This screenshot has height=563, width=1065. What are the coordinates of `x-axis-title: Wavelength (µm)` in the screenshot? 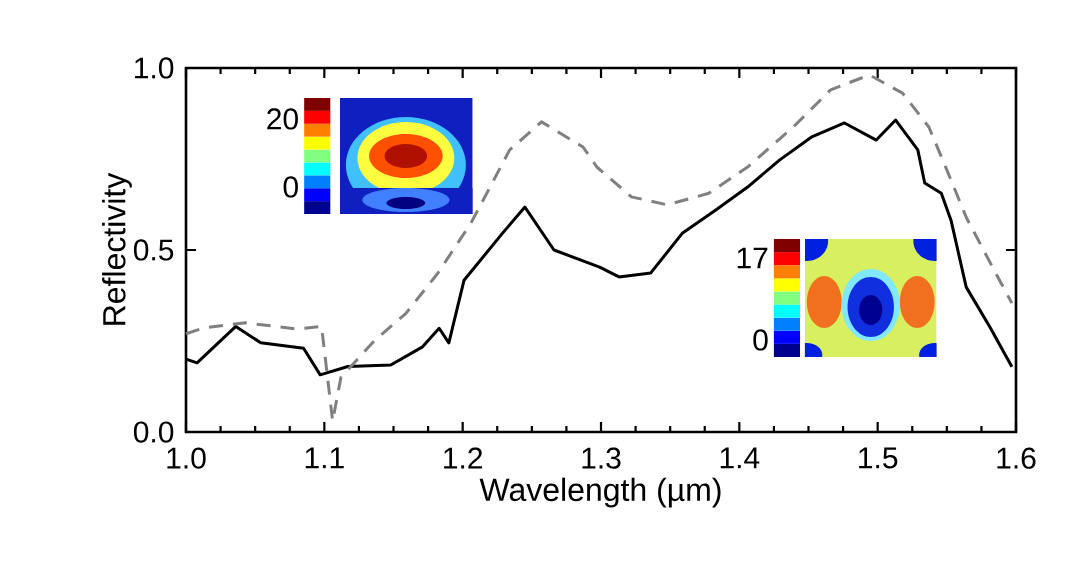 It's located at (600, 492).